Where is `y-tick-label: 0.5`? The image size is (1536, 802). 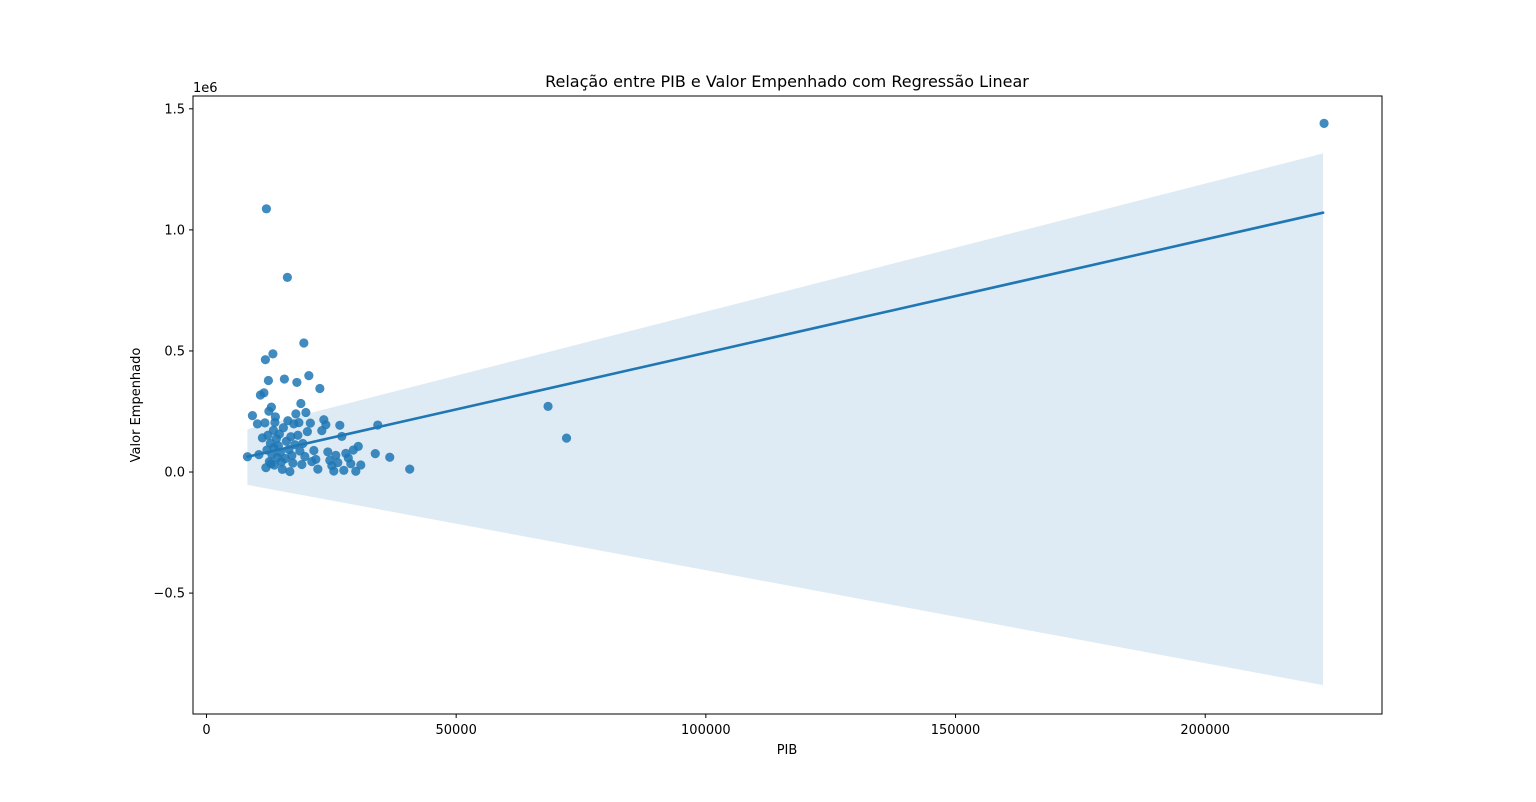 y-tick-label: 0.5 is located at coordinates (174, 351).